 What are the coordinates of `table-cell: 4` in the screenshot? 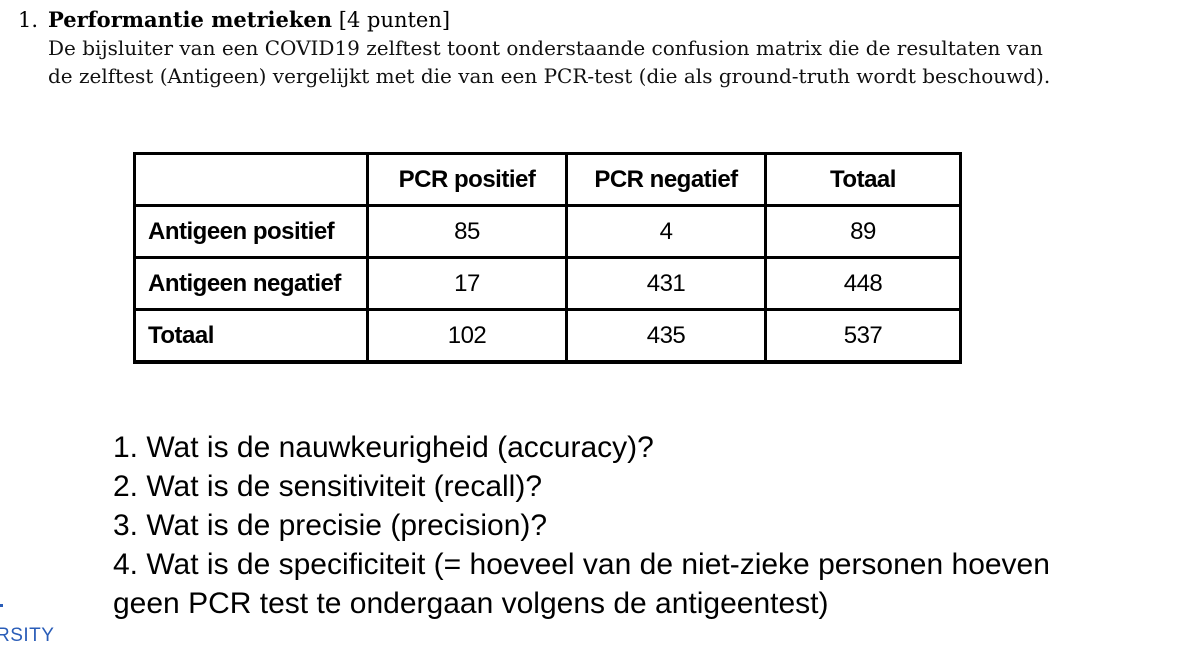 It's located at (666, 231).